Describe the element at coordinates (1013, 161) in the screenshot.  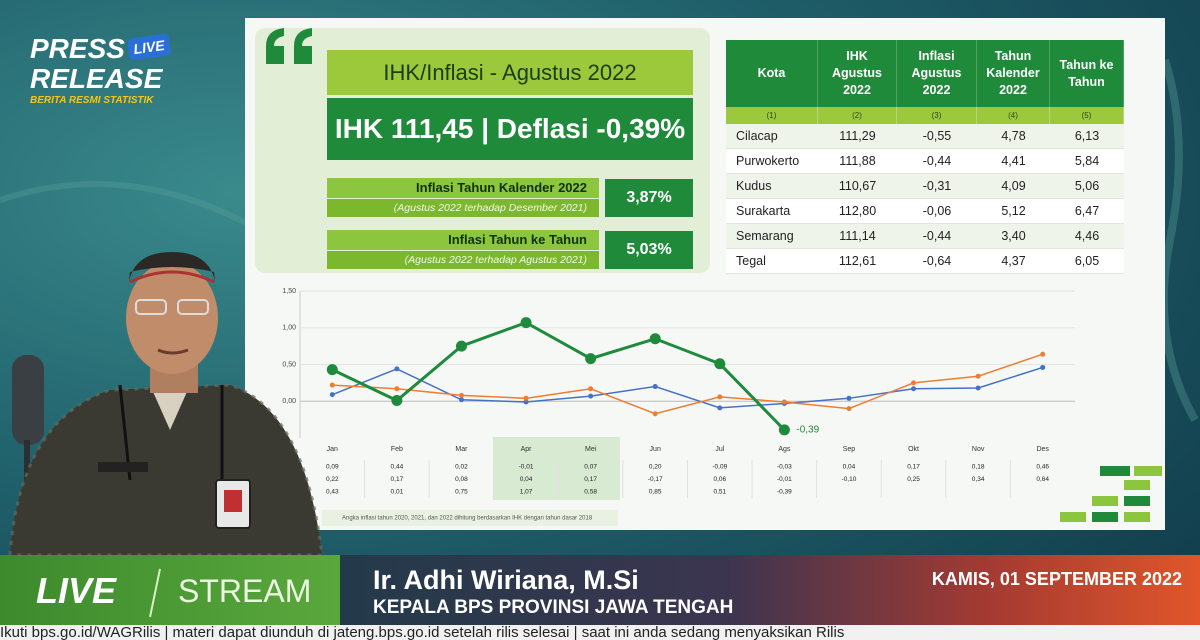
I see `table-cell: 4,41` at that location.